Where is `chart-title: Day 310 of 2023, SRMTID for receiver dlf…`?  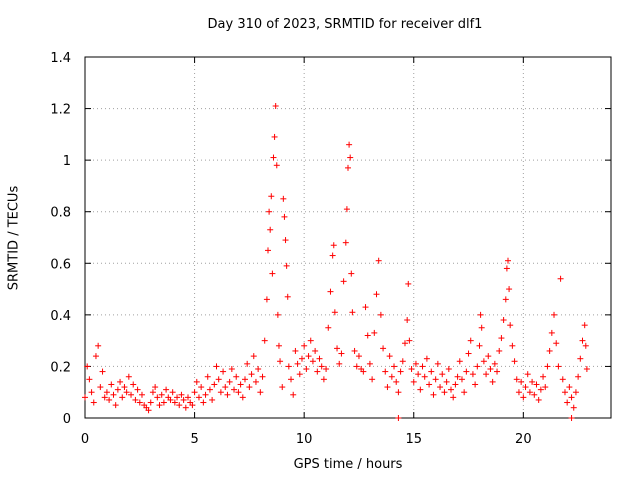
chart-title: Day 310 of 2023, SRMTID for receiver dlf… is located at coordinates (345, 24).